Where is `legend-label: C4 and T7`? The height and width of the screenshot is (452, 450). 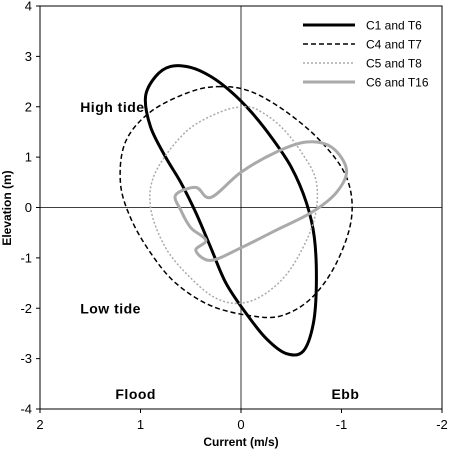
legend-label: C4 and T7 is located at coordinates (394, 45).